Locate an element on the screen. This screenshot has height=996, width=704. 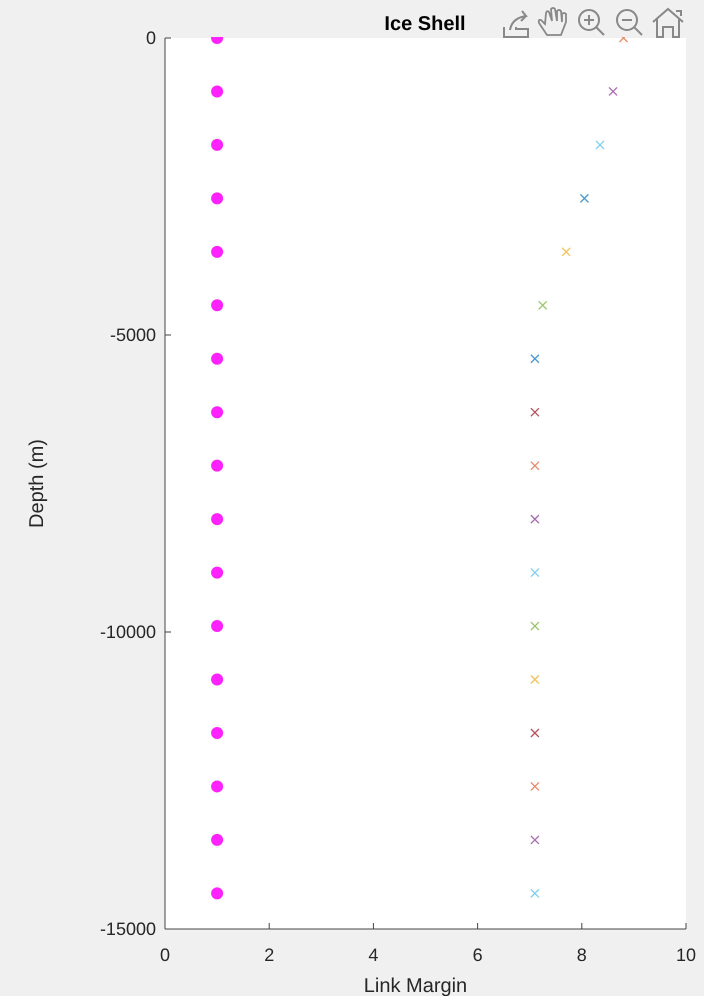
y-tick-label: -15000 is located at coordinates (128, 929).